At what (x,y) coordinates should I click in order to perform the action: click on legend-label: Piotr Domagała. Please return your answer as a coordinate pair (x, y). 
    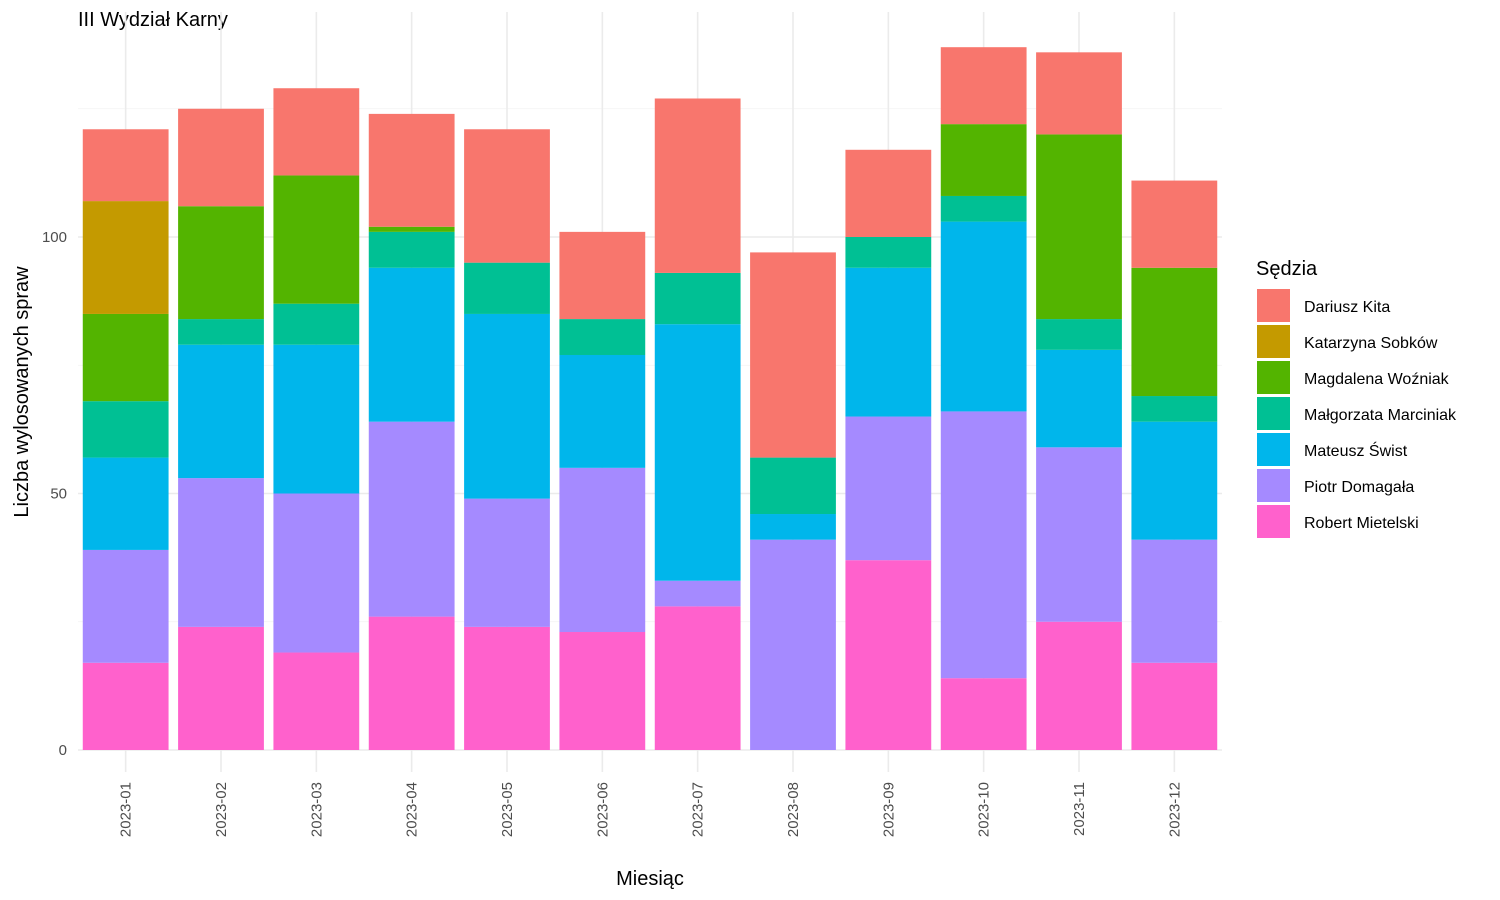
    Looking at the image, I should click on (1359, 487).